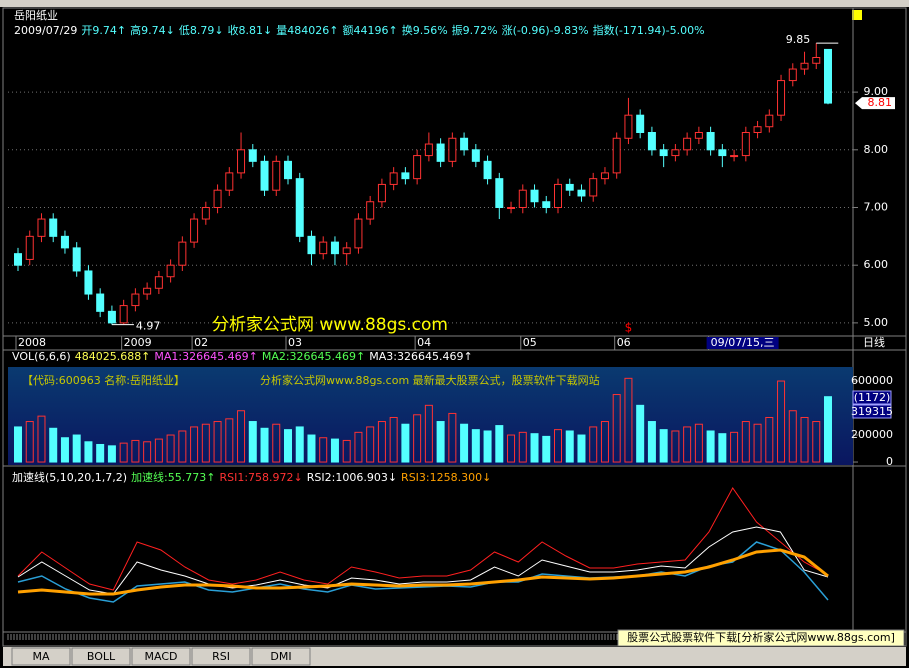  I want to click on tab-label: MA, so click(40, 656).